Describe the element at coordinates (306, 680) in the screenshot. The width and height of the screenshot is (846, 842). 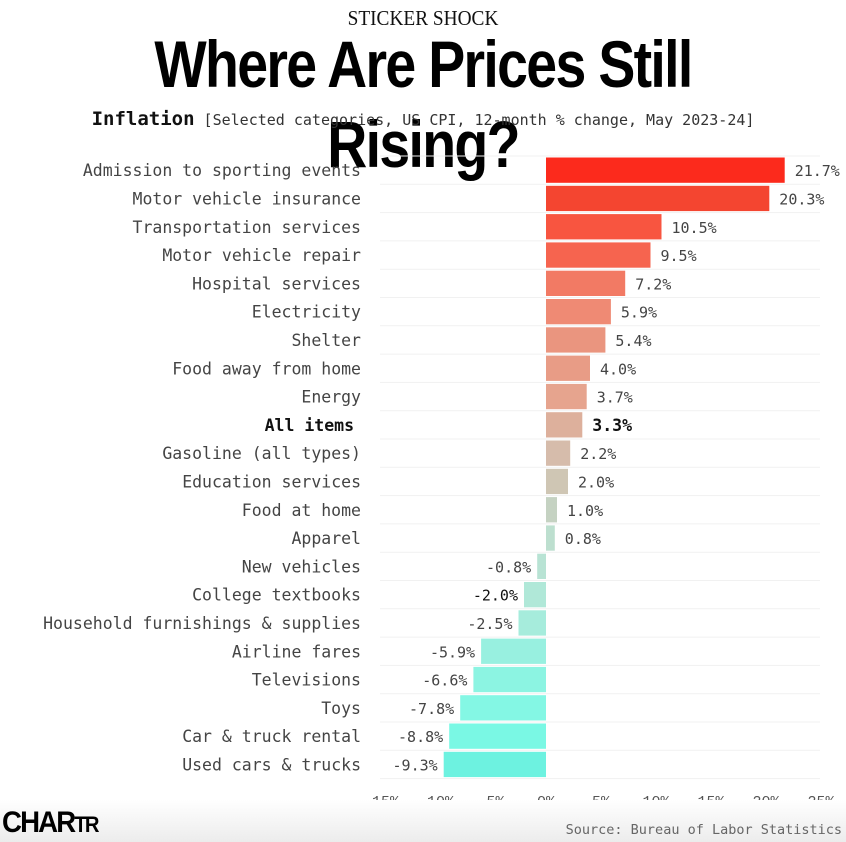
I see `category-label: Televisions` at that location.